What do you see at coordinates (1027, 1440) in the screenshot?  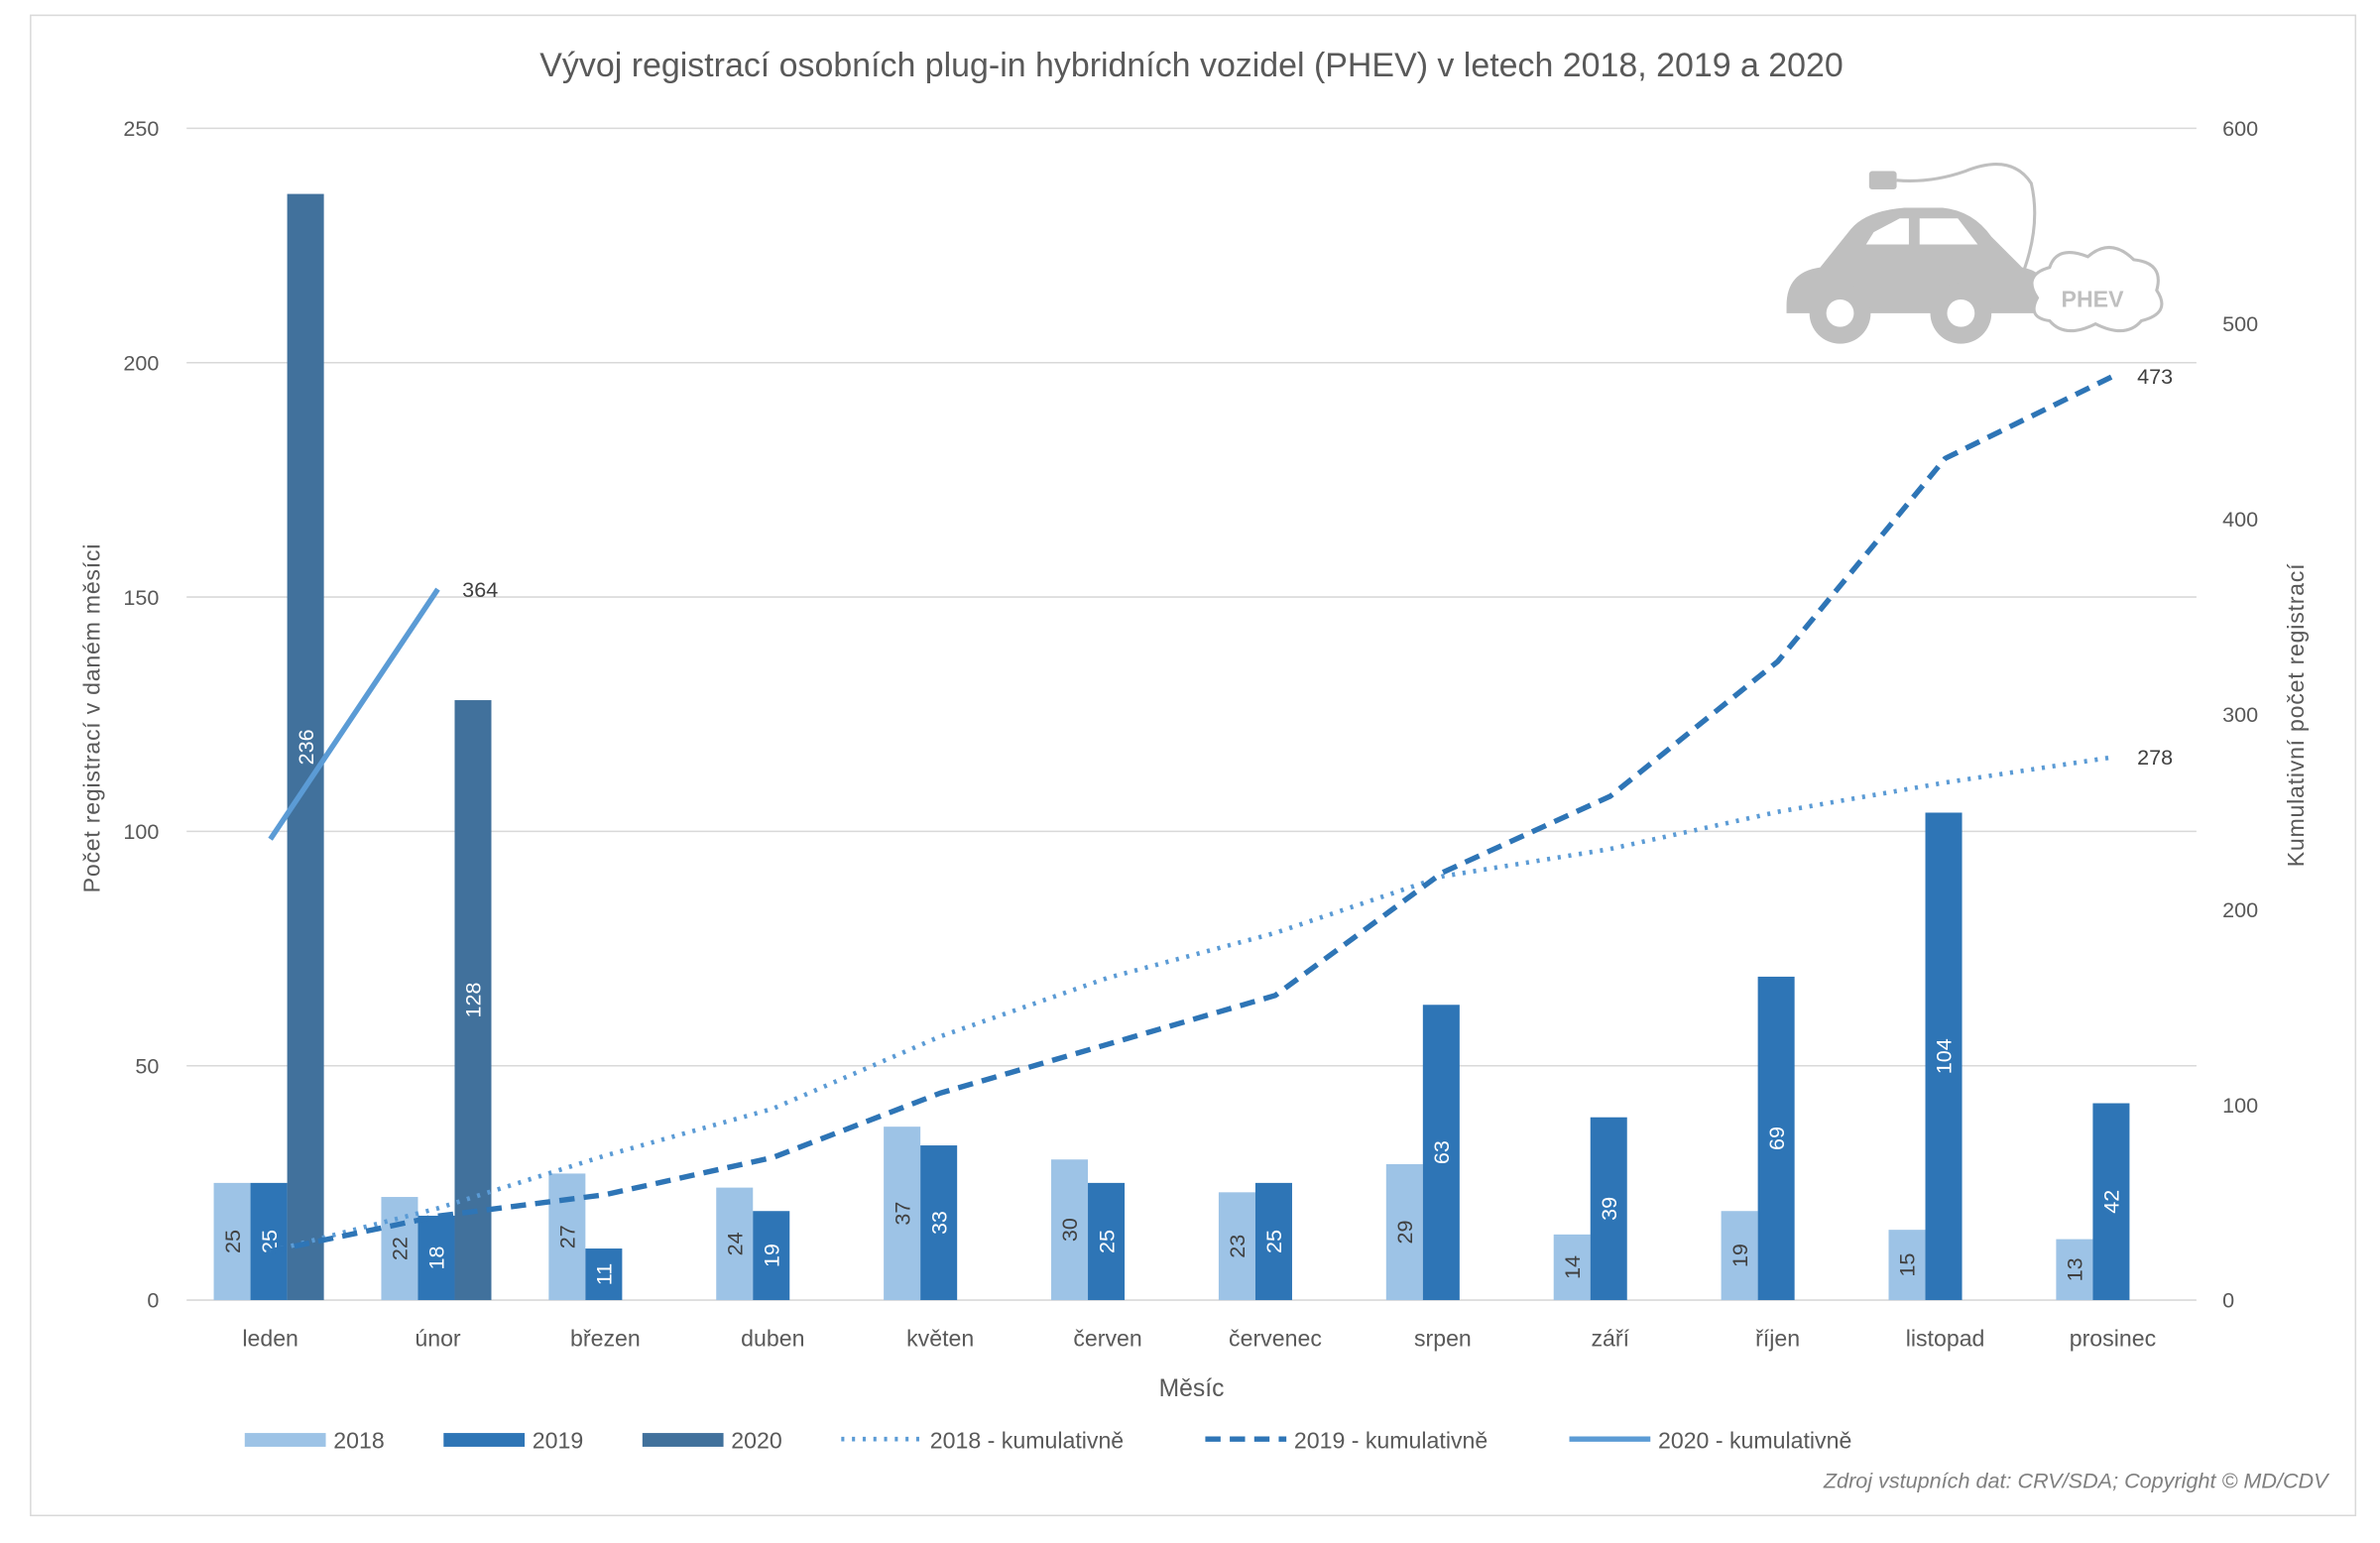 I see `legend-label: 2018 - kumulativně` at bounding box center [1027, 1440].